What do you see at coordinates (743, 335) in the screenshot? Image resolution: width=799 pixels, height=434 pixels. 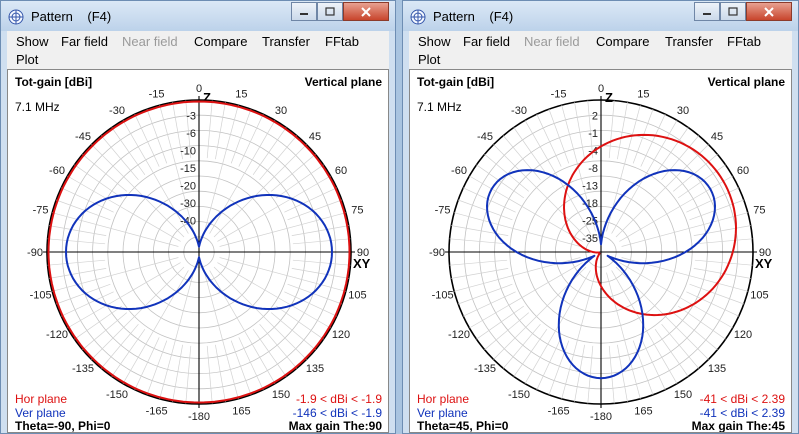 I see `angle-tick-label: 120` at bounding box center [743, 335].